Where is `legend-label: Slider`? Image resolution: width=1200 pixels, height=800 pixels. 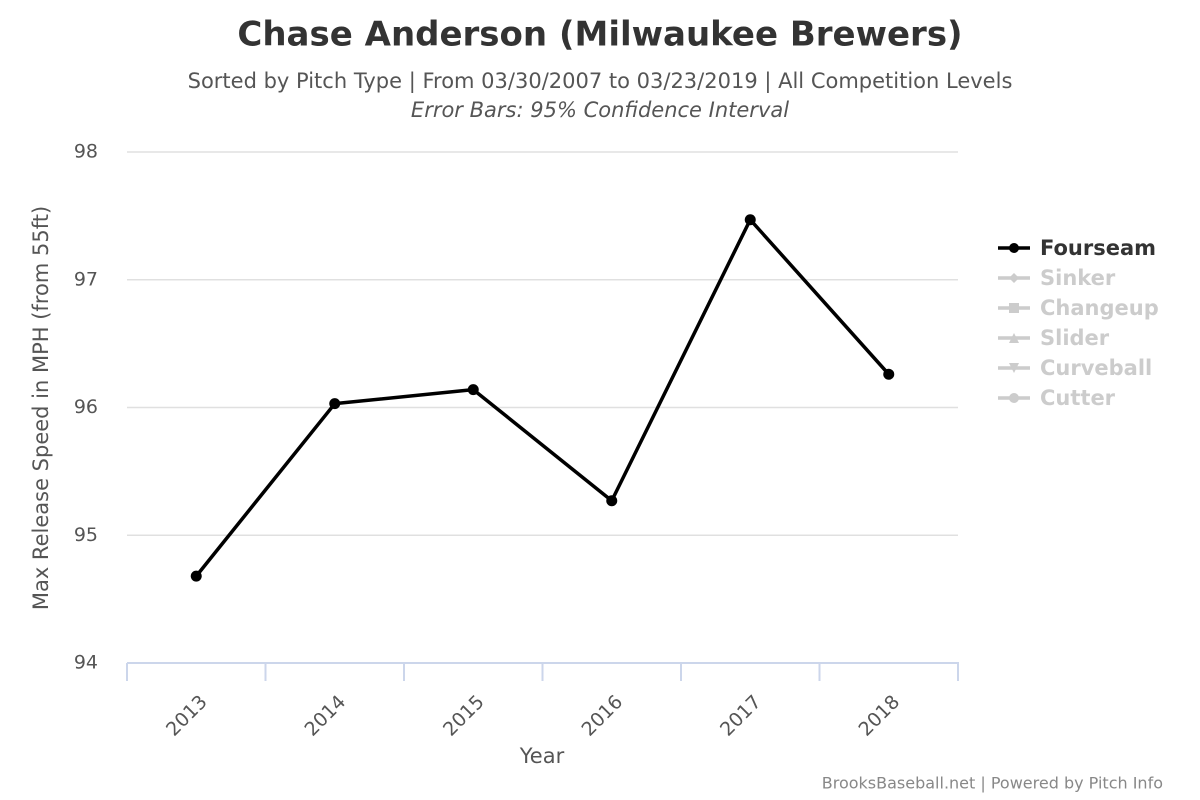 legend-label: Slider is located at coordinates (1075, 338).